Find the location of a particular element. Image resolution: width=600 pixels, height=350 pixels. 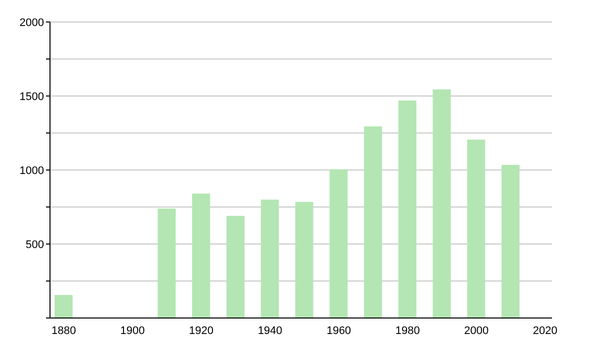

x-tick-label: 1940 is located at coordinates (270, 330).